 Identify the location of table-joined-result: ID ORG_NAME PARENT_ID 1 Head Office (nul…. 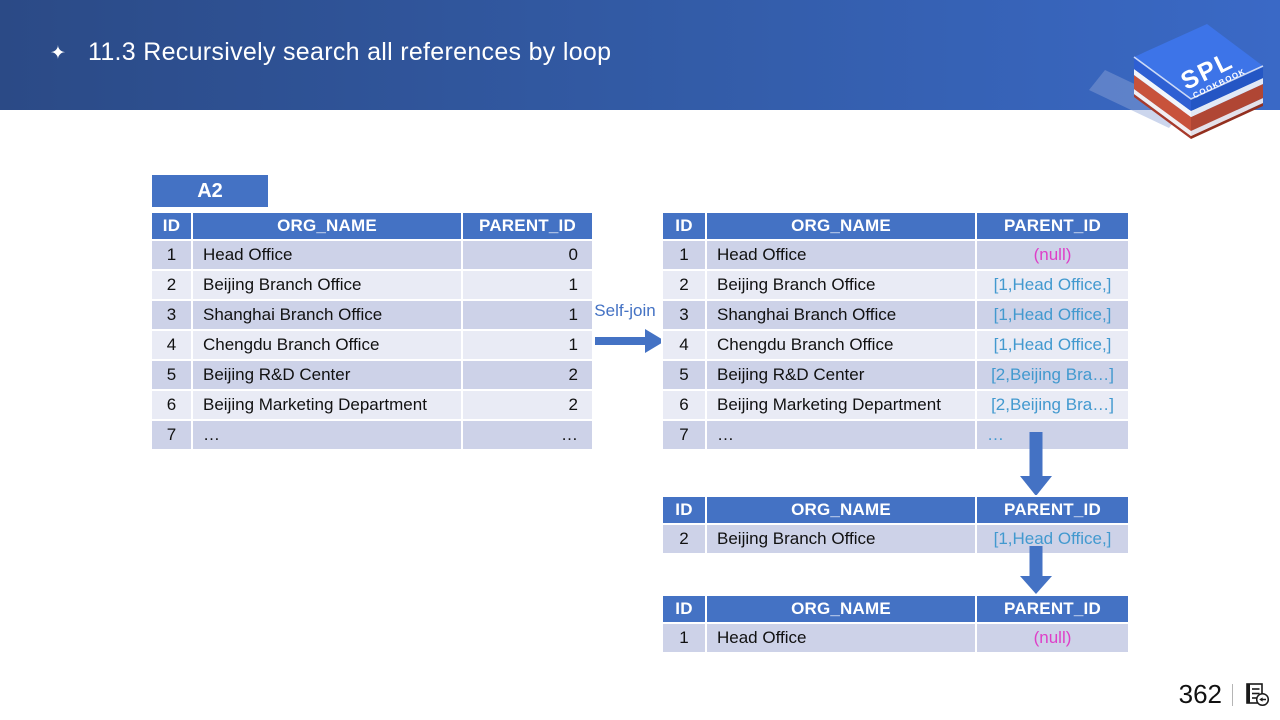
(895, 331).